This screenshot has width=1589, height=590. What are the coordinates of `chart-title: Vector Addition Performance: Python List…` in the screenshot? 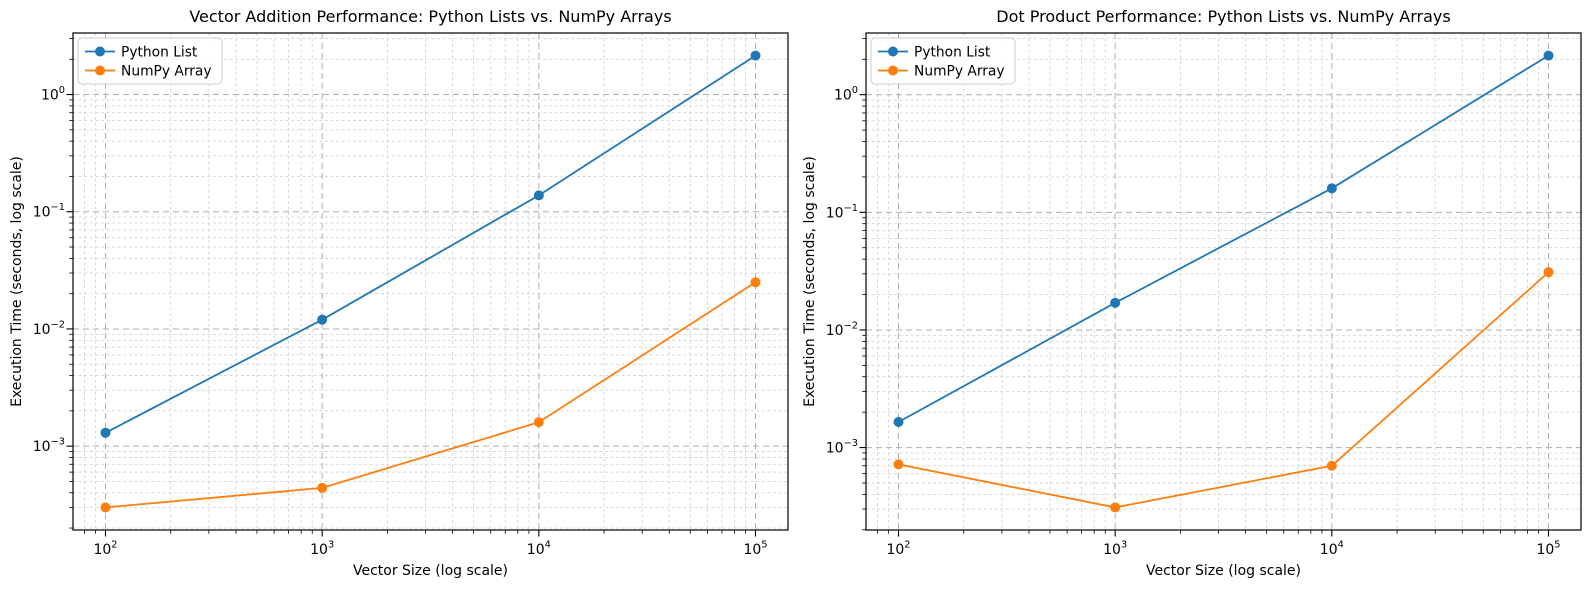 It's located at (430, 16).